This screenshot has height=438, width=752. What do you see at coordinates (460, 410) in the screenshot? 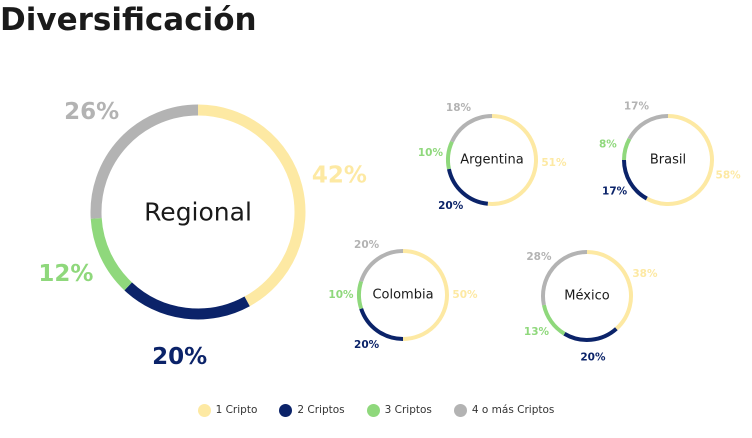
I see `legend-swatch-4-mas-criptos` at bounding box center [460, 410].